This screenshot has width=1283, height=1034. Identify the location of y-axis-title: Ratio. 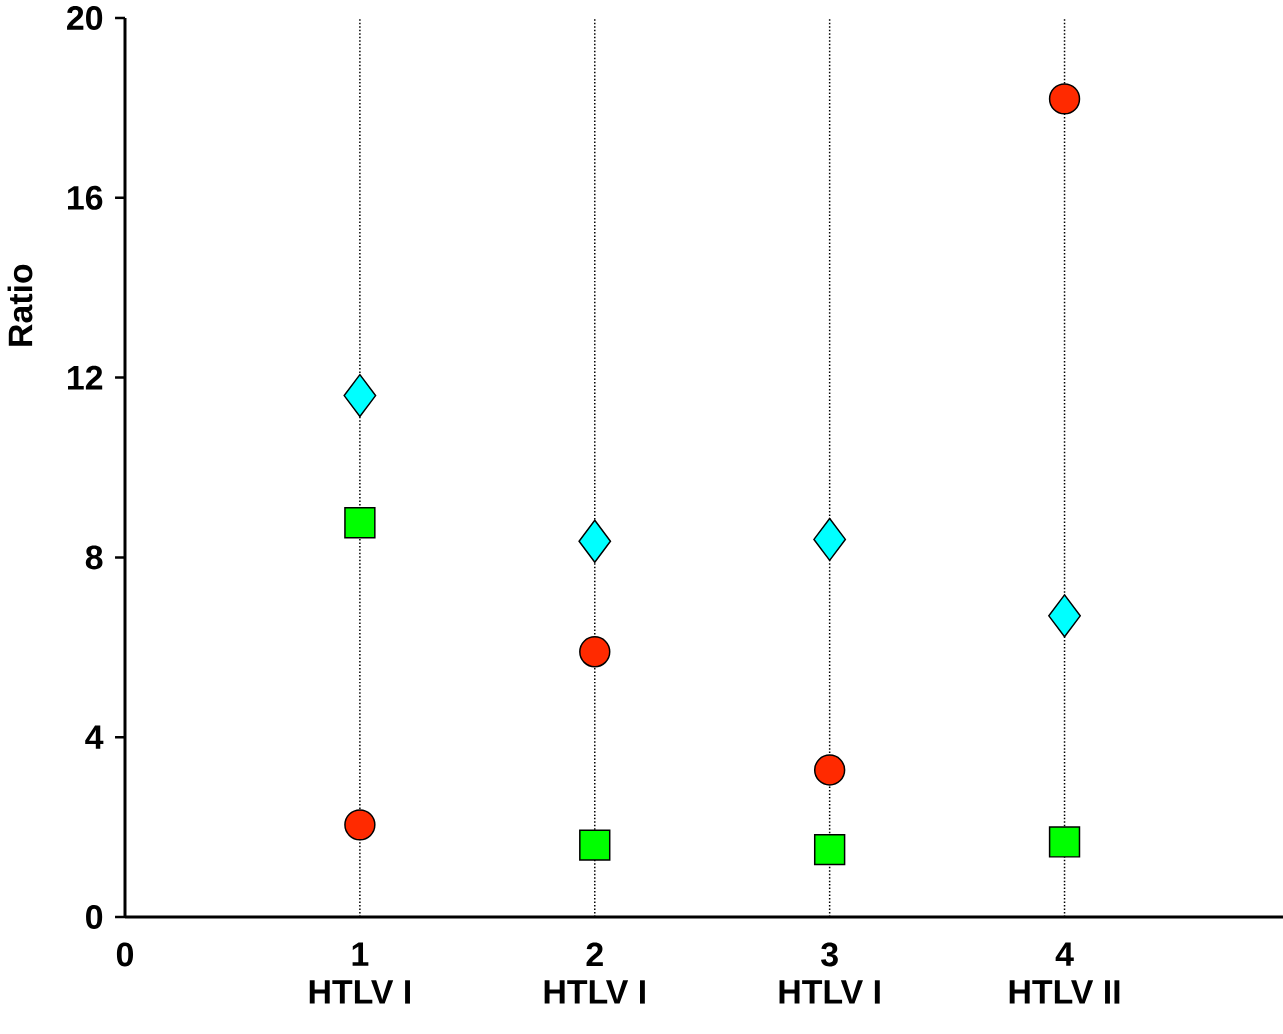
(20, 305).